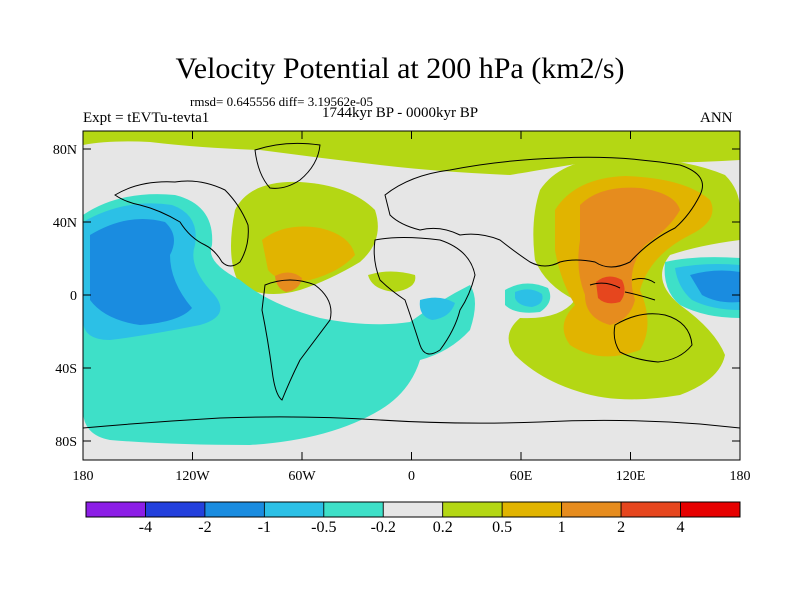  What do you see at coordinates (716, 118) in the screenshot?
I see `season-label: ANN` at bounding box center [716, 118].